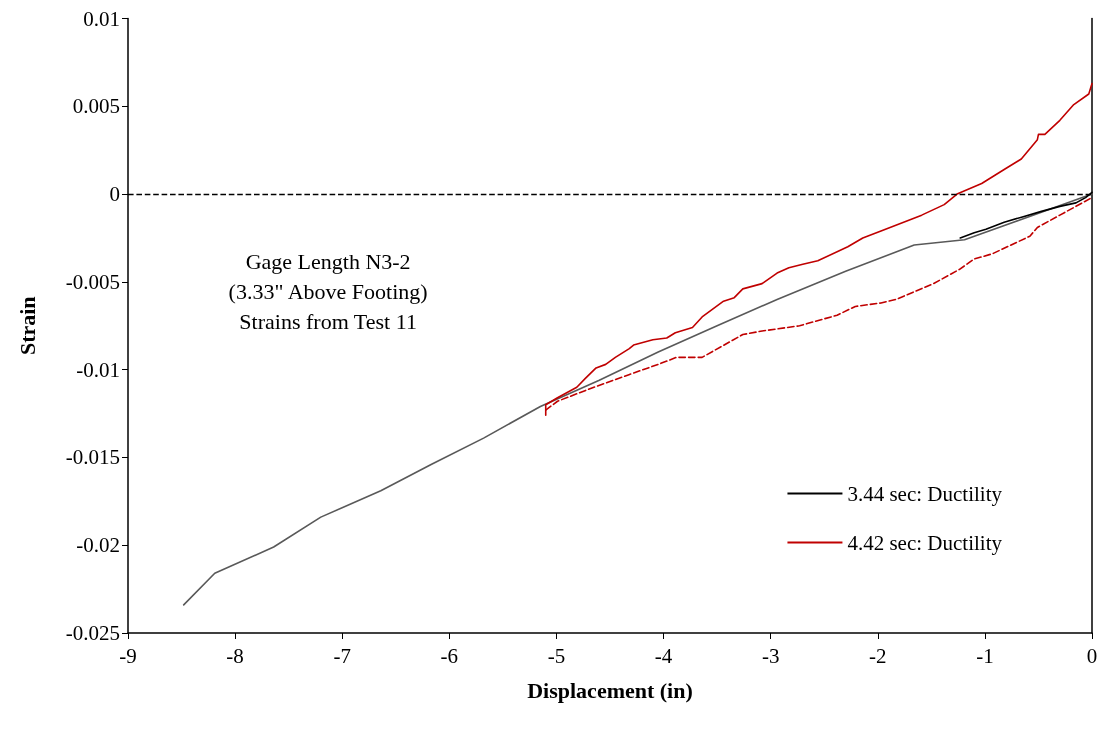 This screenshot has width=1110, height=732. What do you see at coordinates (449, 655) in the screenshot?
I see `x-tick-label: -6` at bounding box center [449, 655].